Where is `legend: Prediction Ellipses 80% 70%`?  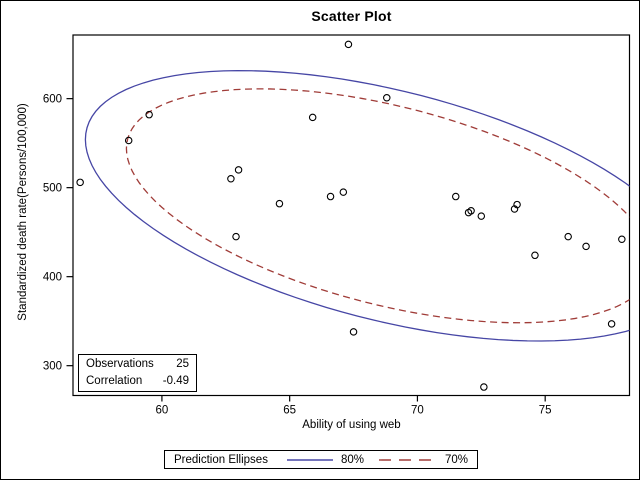
legend: Prediction Ellipses 80% 70% is located at coordinates (320, 459).